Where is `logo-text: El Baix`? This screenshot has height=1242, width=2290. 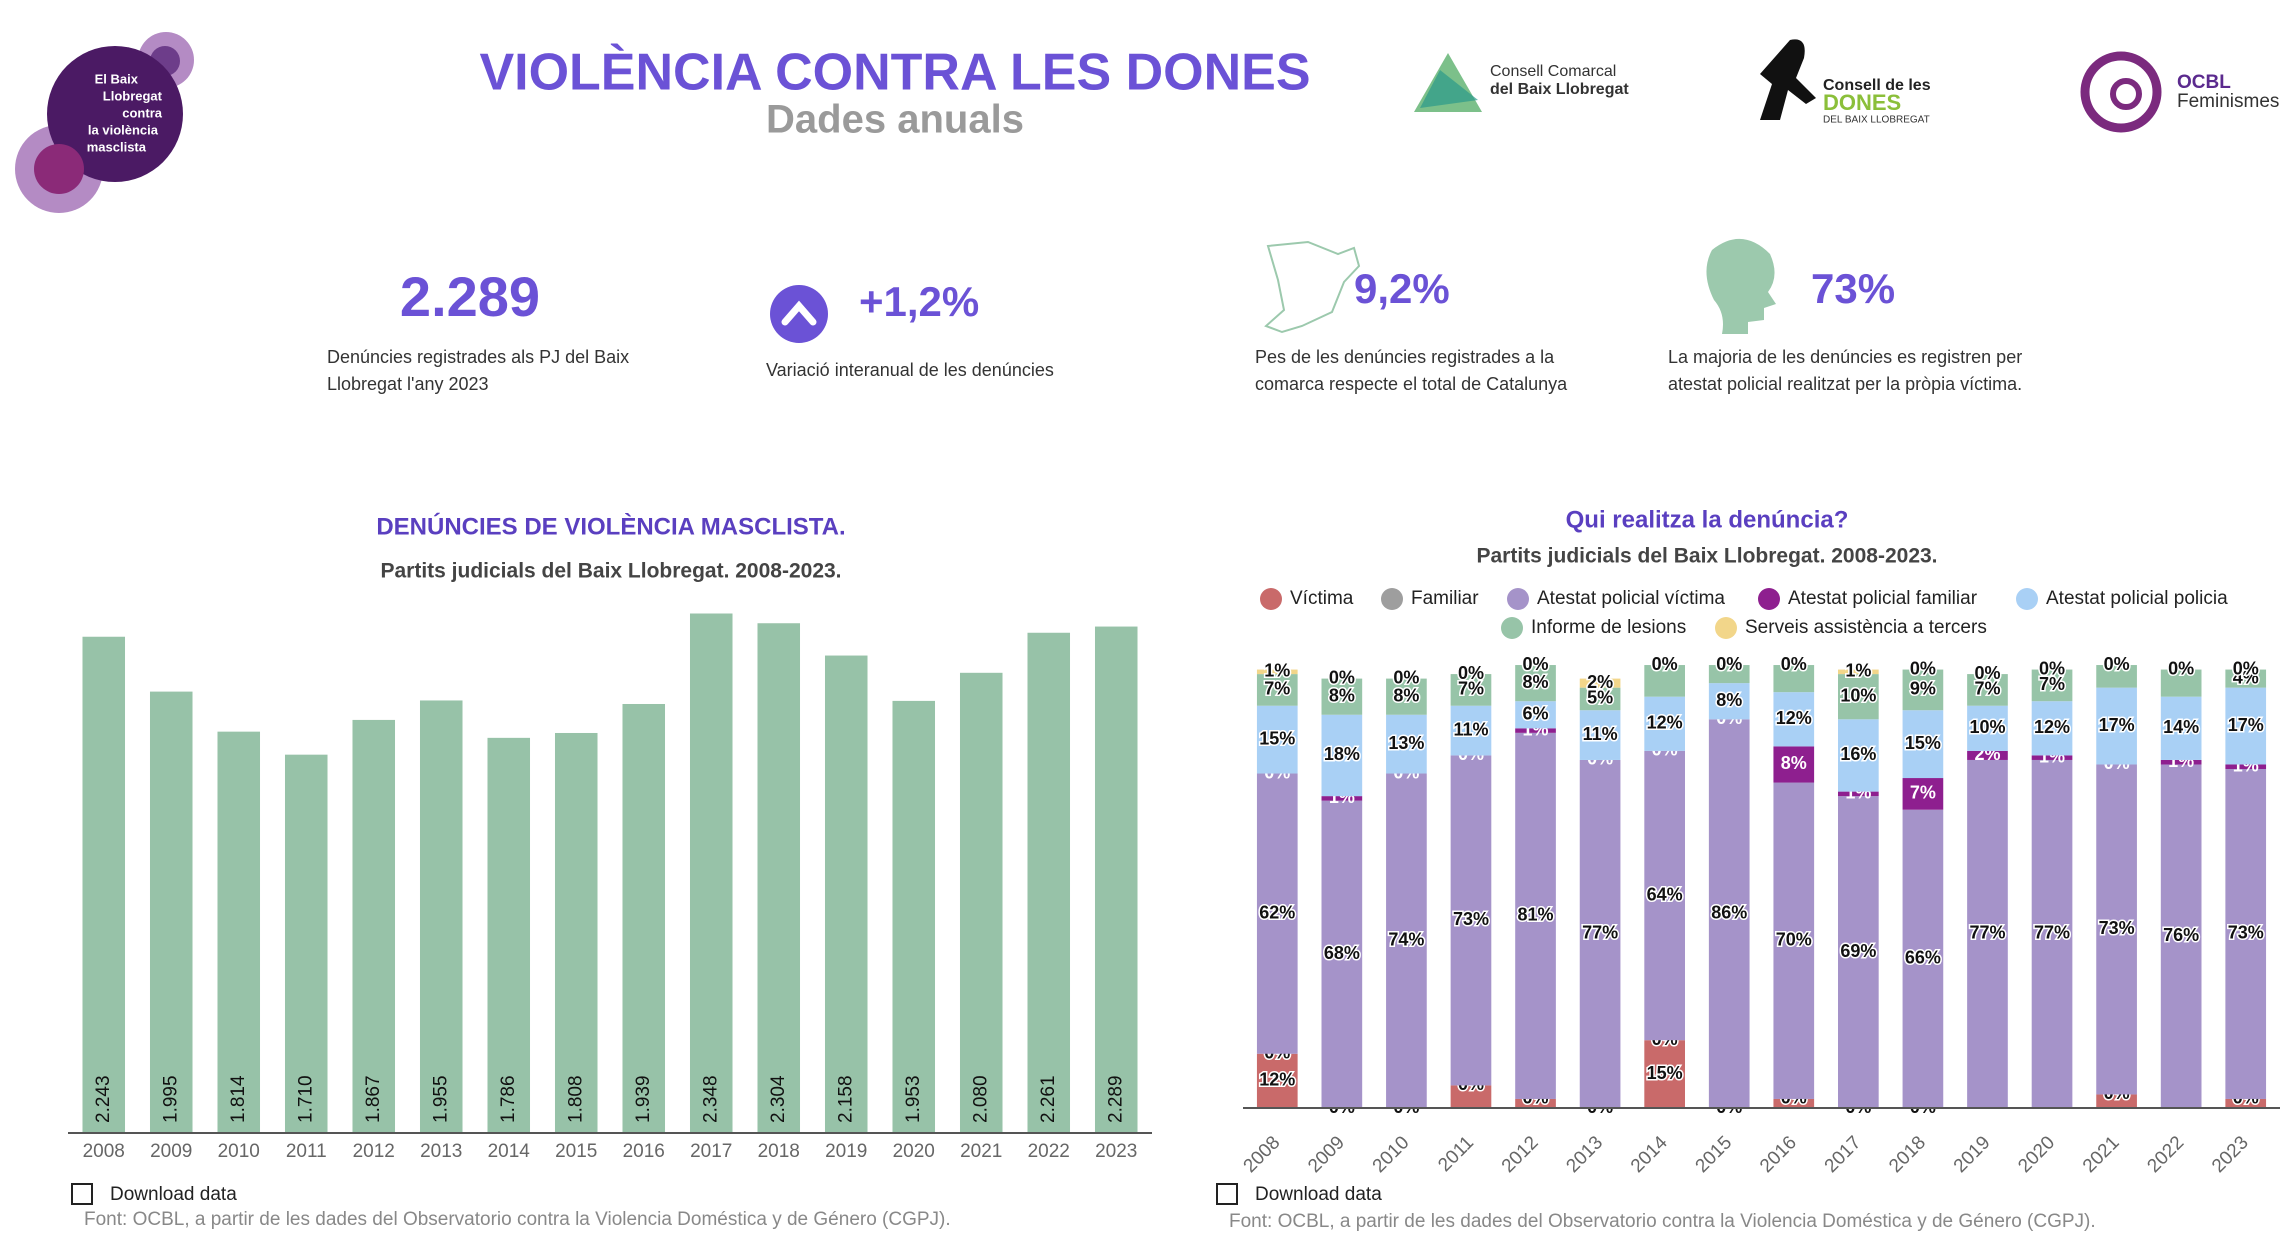 logo-text: El Baix is located at coordinates (117, 78).